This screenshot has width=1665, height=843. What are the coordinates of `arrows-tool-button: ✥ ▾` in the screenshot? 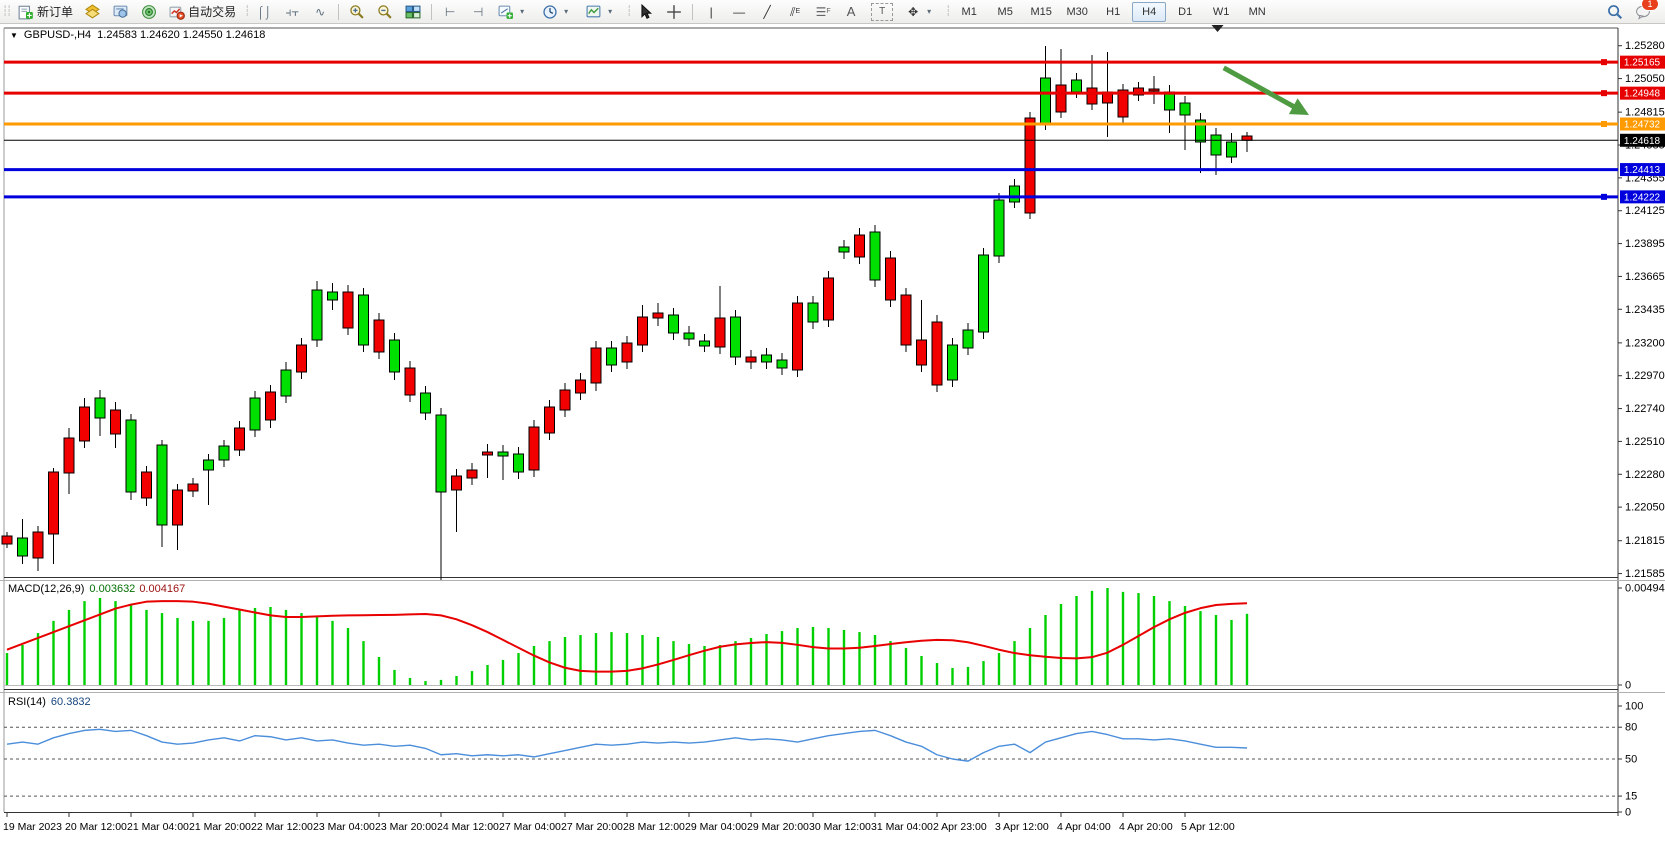 It's located at (921, 12).